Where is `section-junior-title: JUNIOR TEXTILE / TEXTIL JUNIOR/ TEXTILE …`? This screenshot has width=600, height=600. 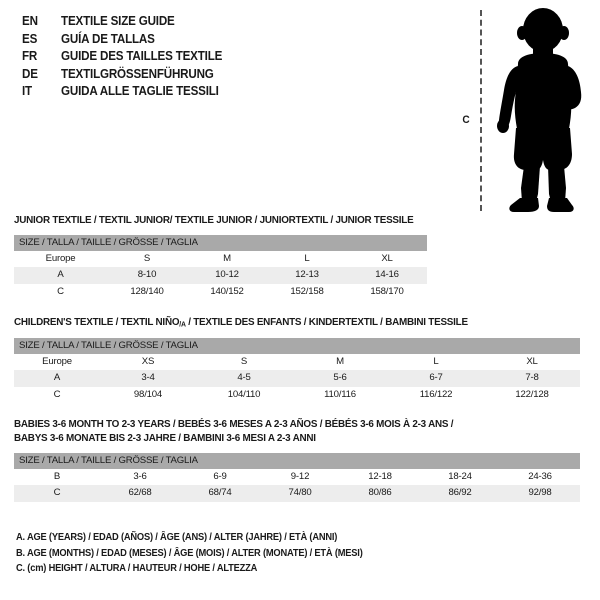
section-junior-title: JUNIOR TEXTILE / TEXTIL JUNIOR/ TEXTILE … is located at coordinates (214, 220).